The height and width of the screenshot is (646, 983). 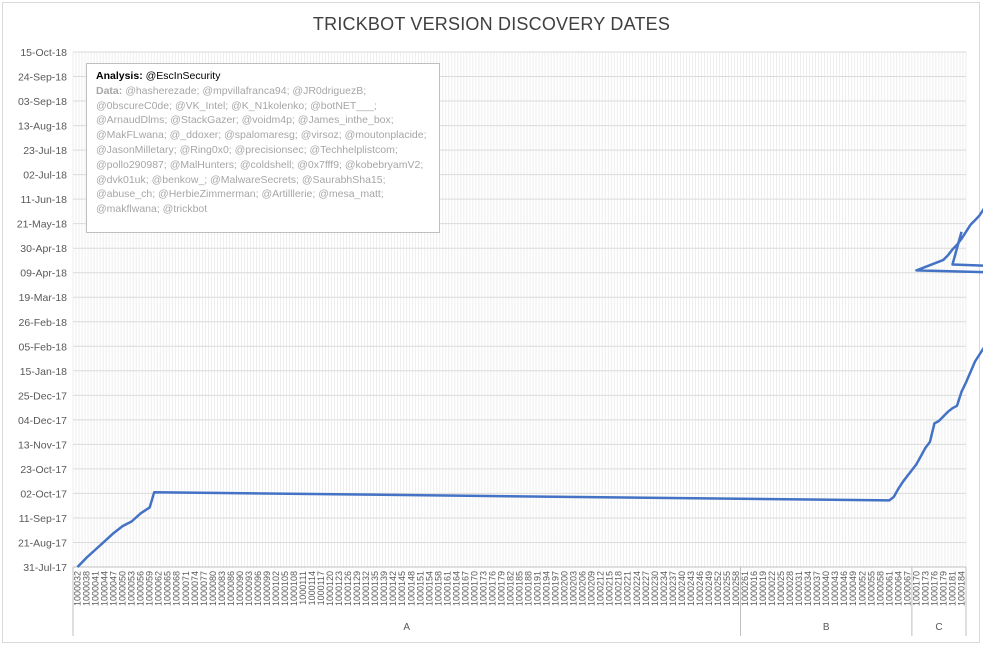 What do you see at coordinates (938, 627) in the screenshot?
I see `x-group-label: C` at bounding box center [938, 627].